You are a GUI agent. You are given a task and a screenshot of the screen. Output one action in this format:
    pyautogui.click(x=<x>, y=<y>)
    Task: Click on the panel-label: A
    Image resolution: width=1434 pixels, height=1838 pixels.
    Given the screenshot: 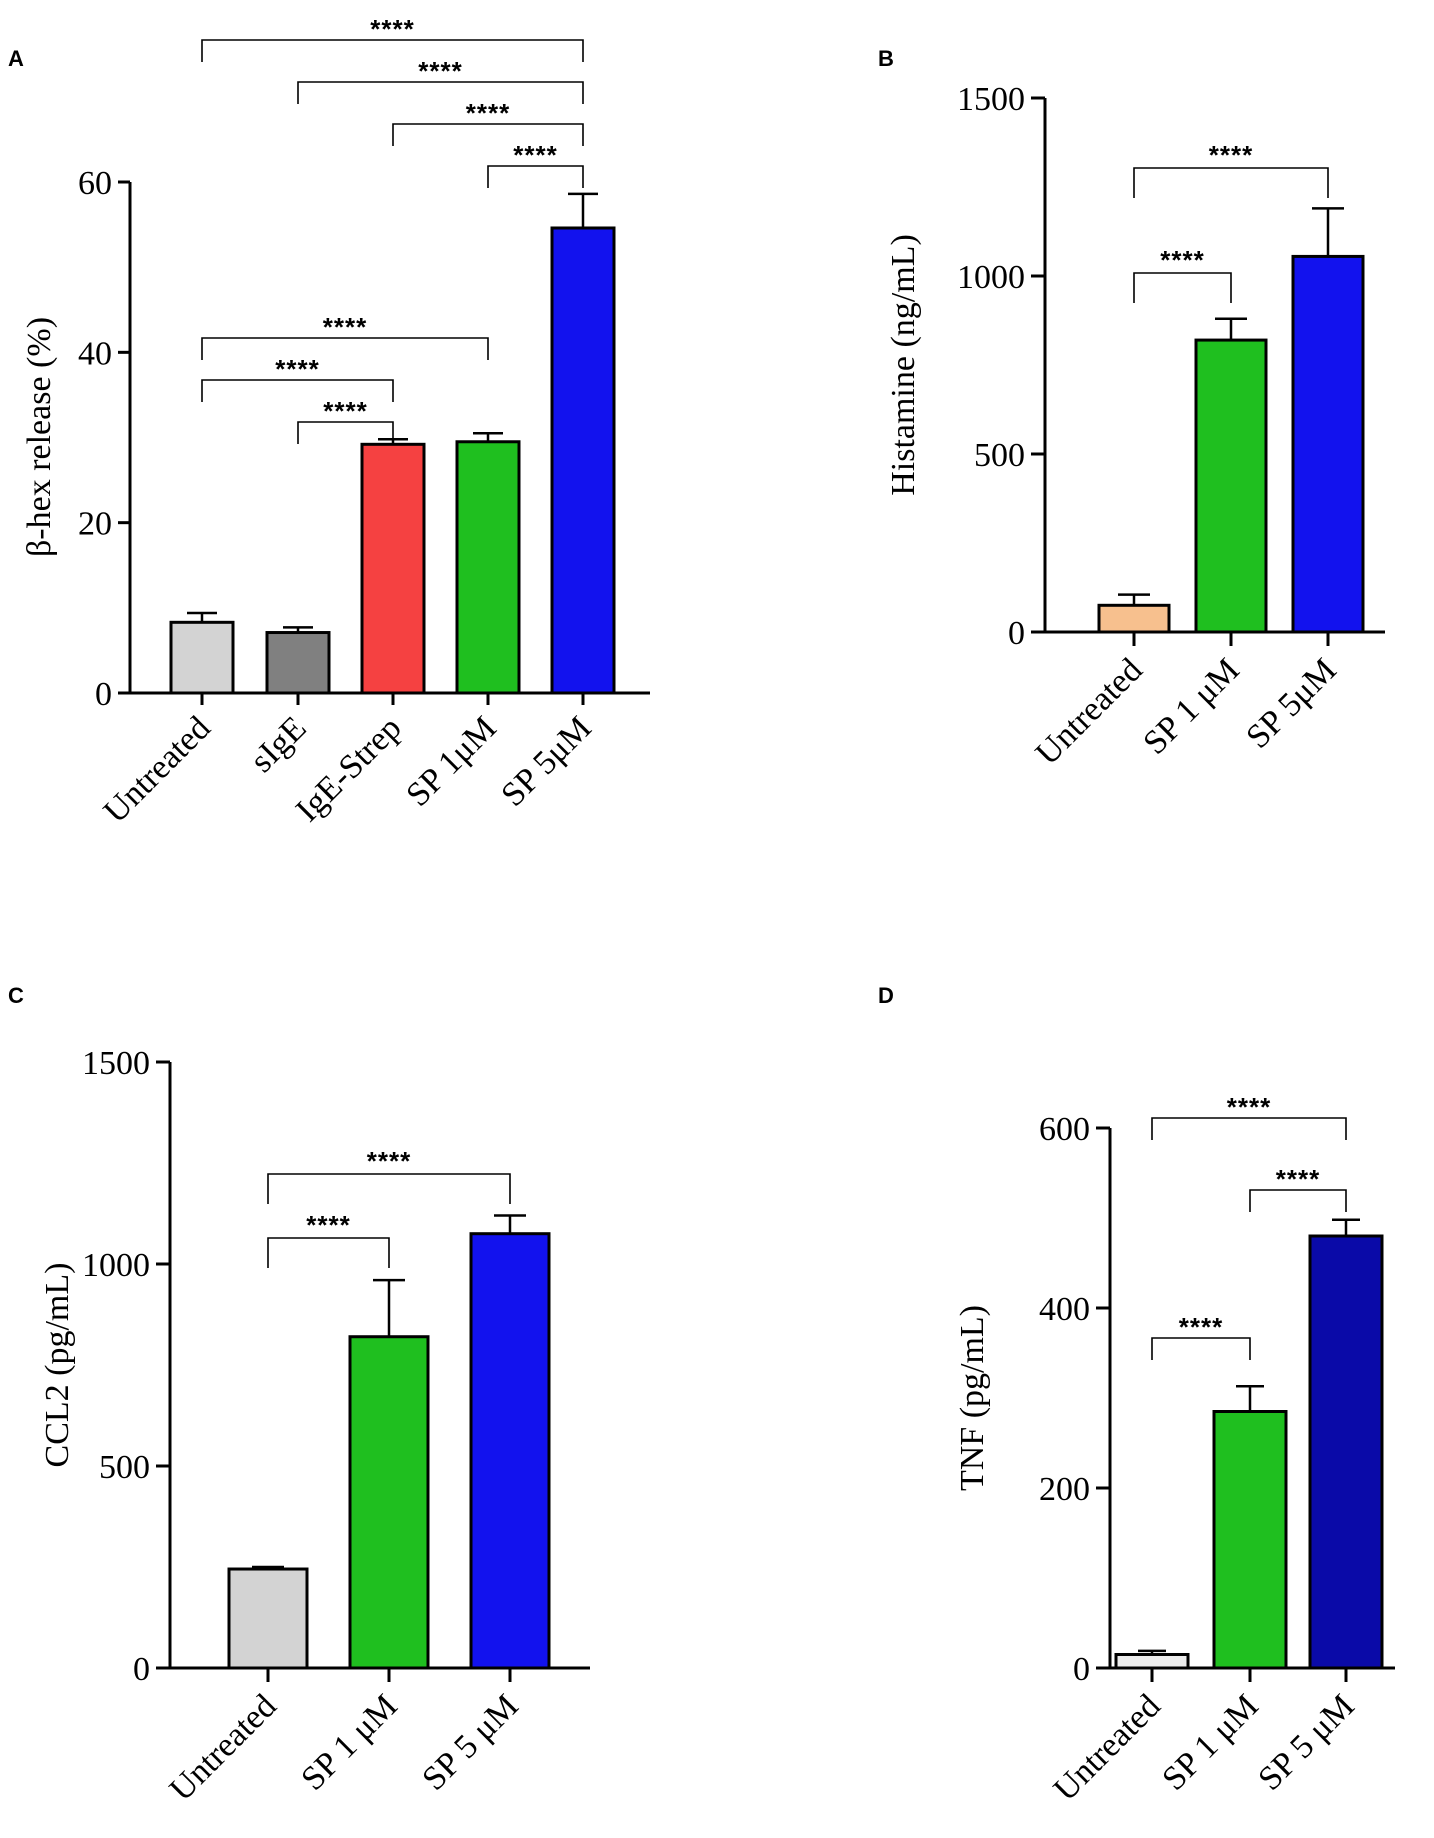 What is the action you would take?
    pyautogui.click(x=16, y=58)
    